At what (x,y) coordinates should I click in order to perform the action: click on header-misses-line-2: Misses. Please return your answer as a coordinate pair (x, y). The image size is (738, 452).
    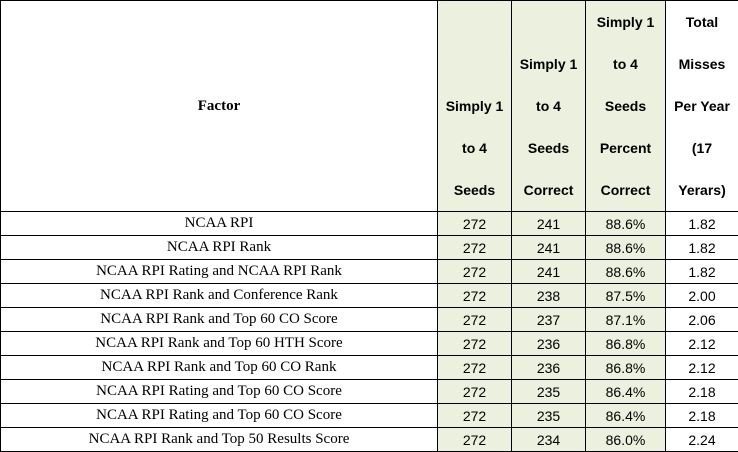
    Looking at the image, I should click on (702, 64).